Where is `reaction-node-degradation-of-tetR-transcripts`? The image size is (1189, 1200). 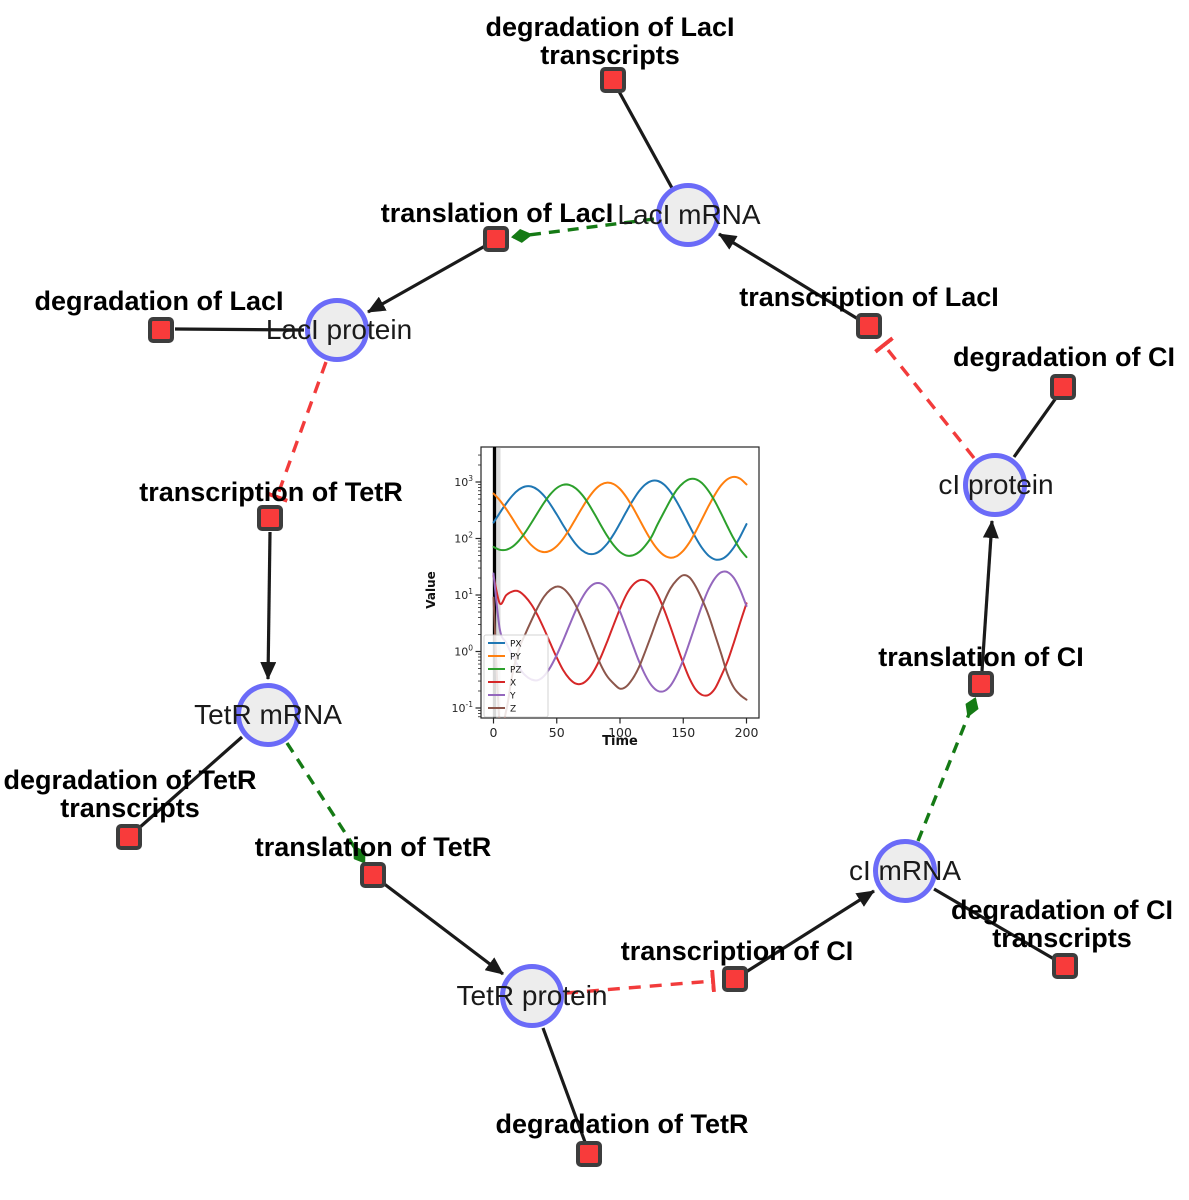
reaction-node-degradation-of-tetR-transcripts is located at coordinates (129, 837).